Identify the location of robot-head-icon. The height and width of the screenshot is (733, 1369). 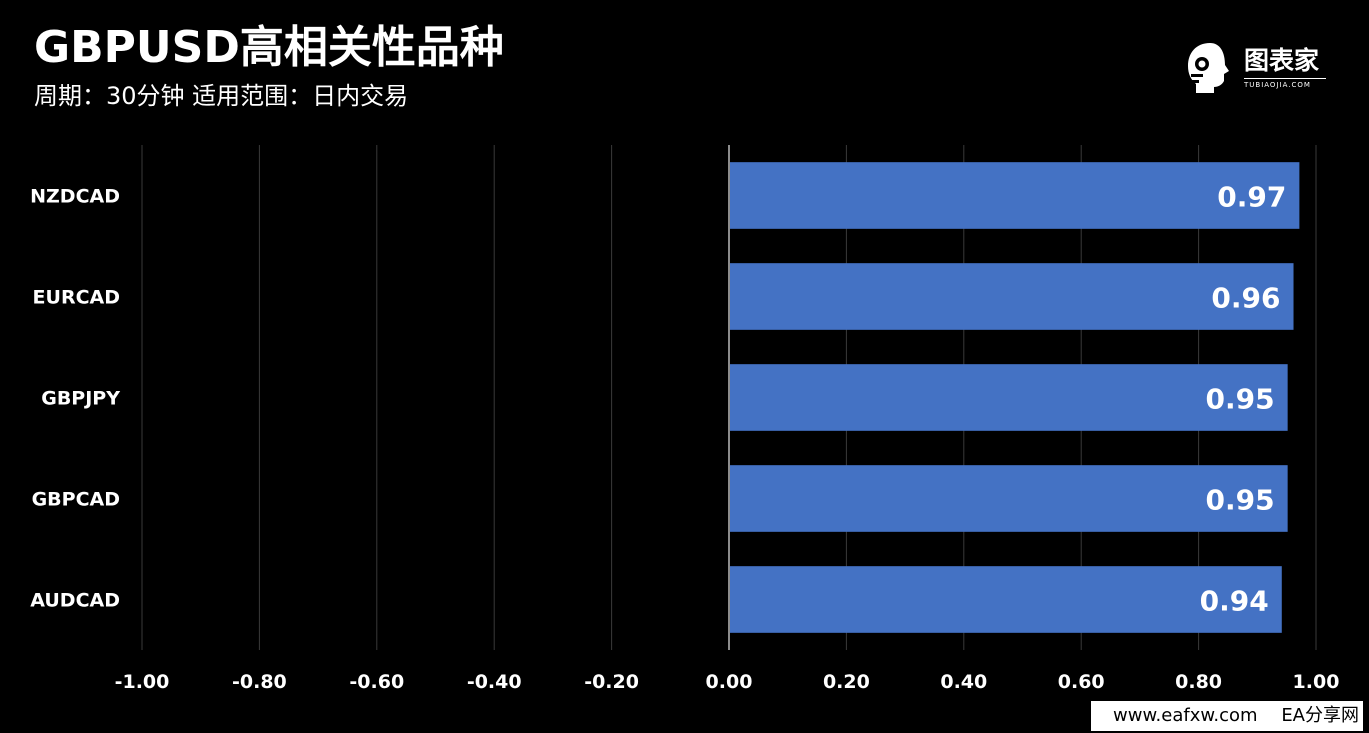
(1208, 68).